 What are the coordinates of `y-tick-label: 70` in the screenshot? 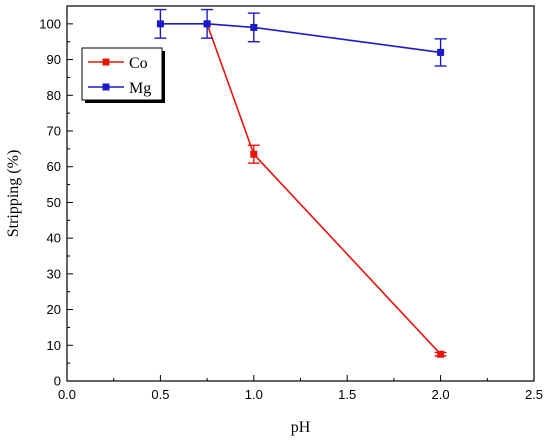 It's located at (54, 131).